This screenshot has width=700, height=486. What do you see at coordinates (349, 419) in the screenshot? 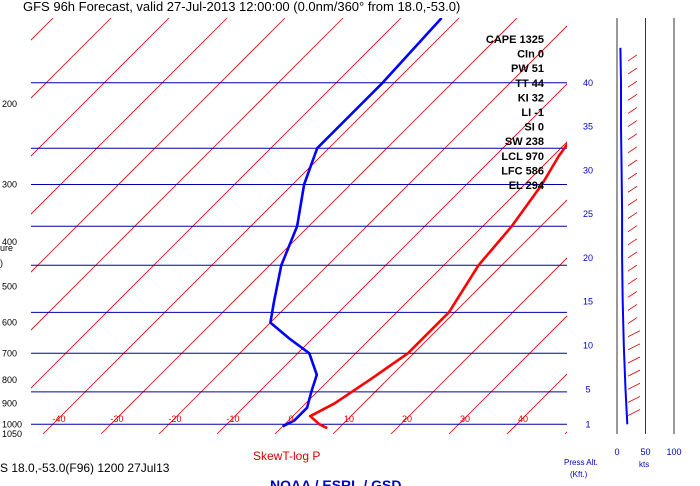
I see `temperature-tick-label: 10` at bounding box center [349, 419].